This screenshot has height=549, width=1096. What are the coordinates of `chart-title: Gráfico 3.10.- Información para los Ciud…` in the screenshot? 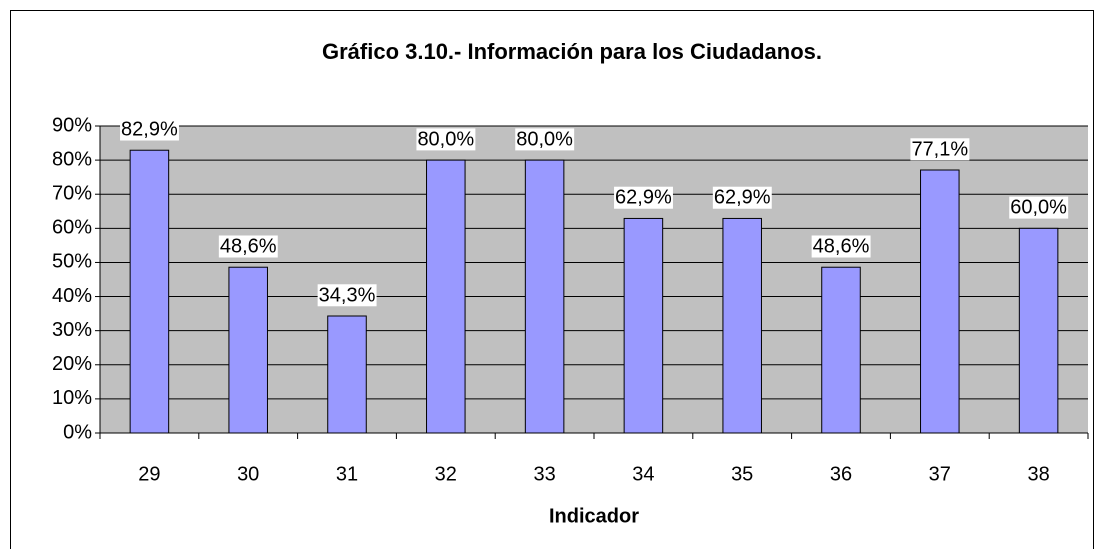 It's located at (572, 51).